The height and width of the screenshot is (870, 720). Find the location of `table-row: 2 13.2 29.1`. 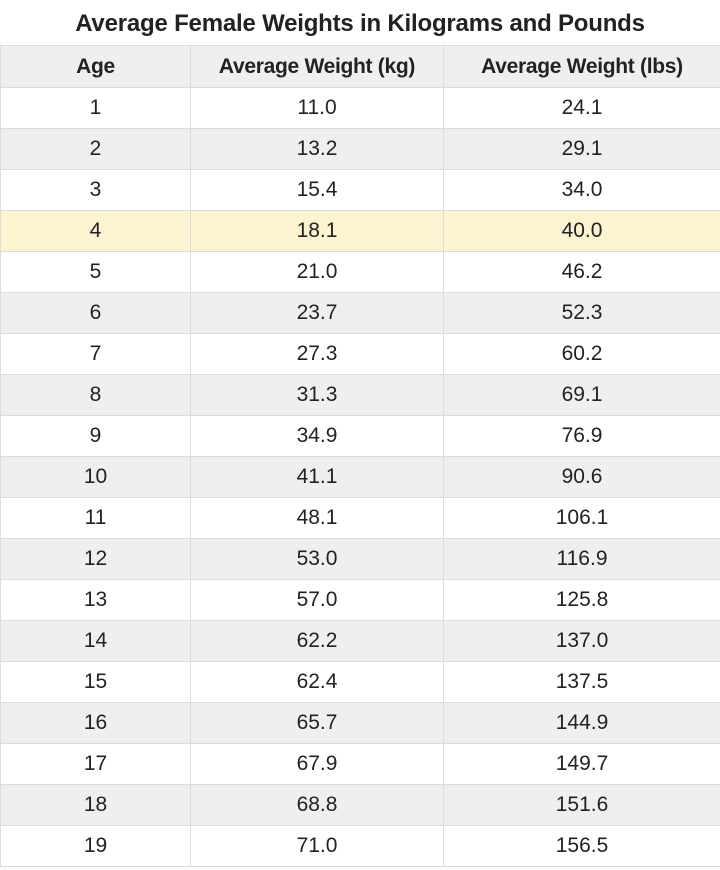

table-row: 2 13.2 29.1 is located at coordinates (360, 149).